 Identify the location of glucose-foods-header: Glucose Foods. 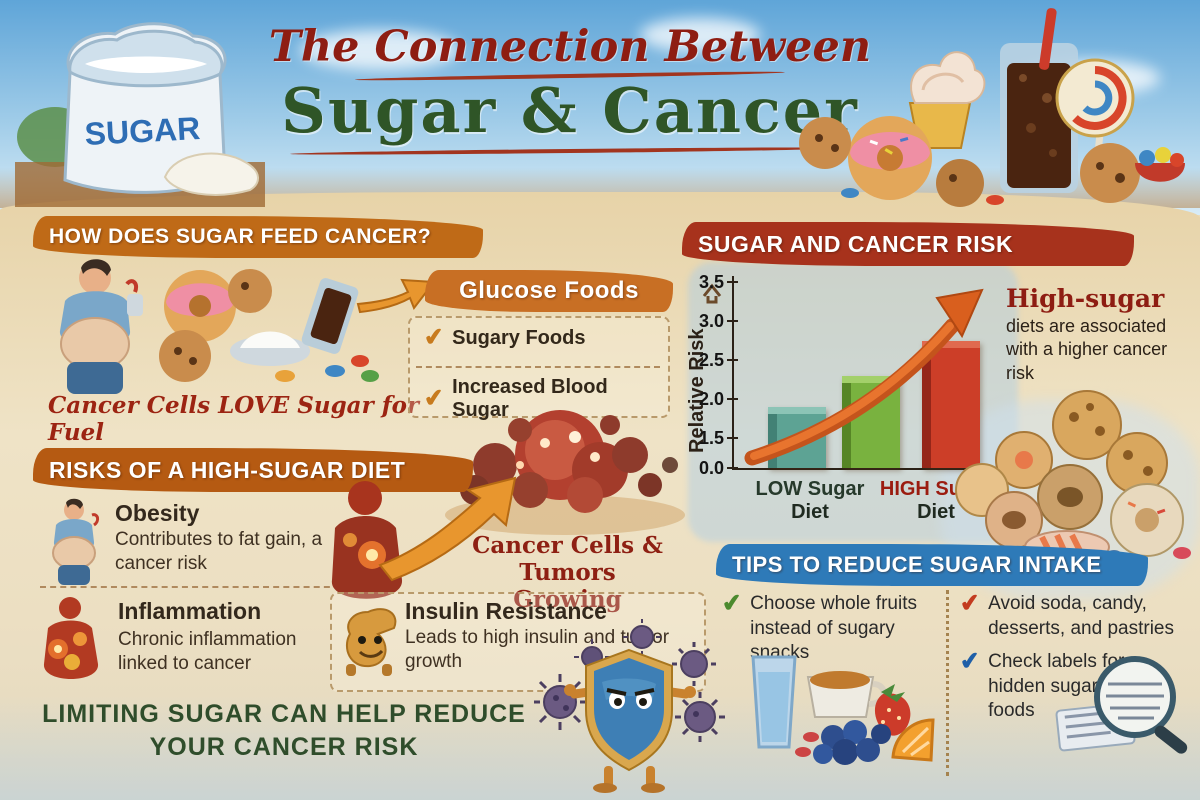
(549, 291).